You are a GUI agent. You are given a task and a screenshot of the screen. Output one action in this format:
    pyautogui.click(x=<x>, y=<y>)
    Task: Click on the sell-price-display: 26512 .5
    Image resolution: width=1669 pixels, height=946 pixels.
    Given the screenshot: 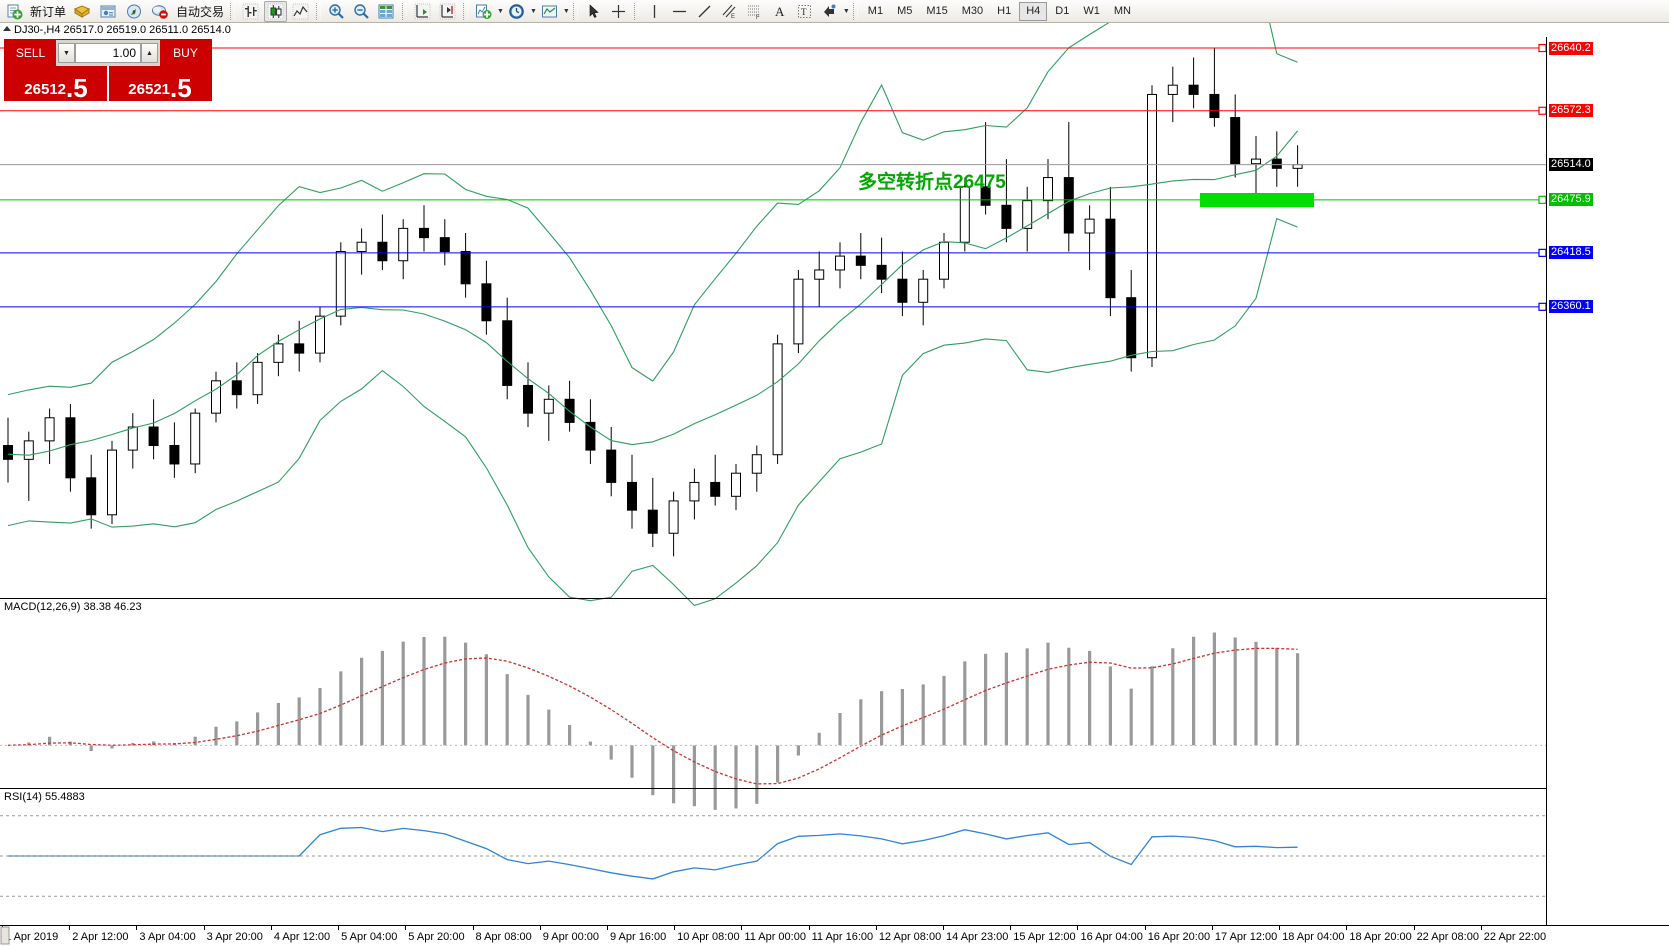 What is the action you would take?
    pyautogui.click(x=56, y=83)
    